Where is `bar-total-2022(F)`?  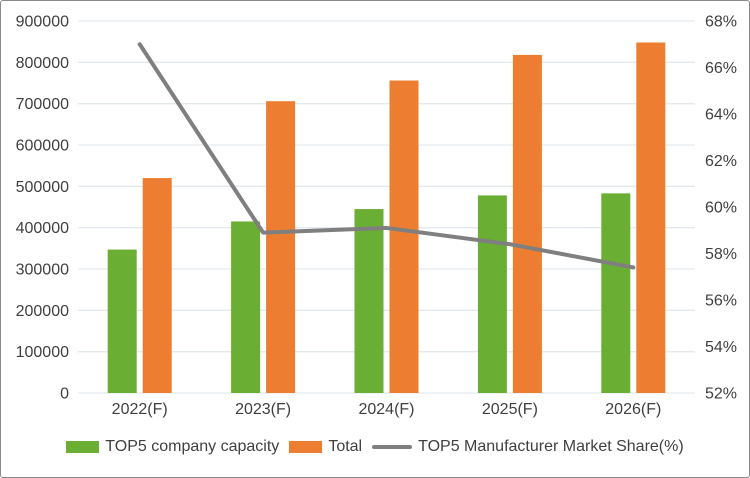
bar-total-2022(F) is located at coordinates (157, 285).